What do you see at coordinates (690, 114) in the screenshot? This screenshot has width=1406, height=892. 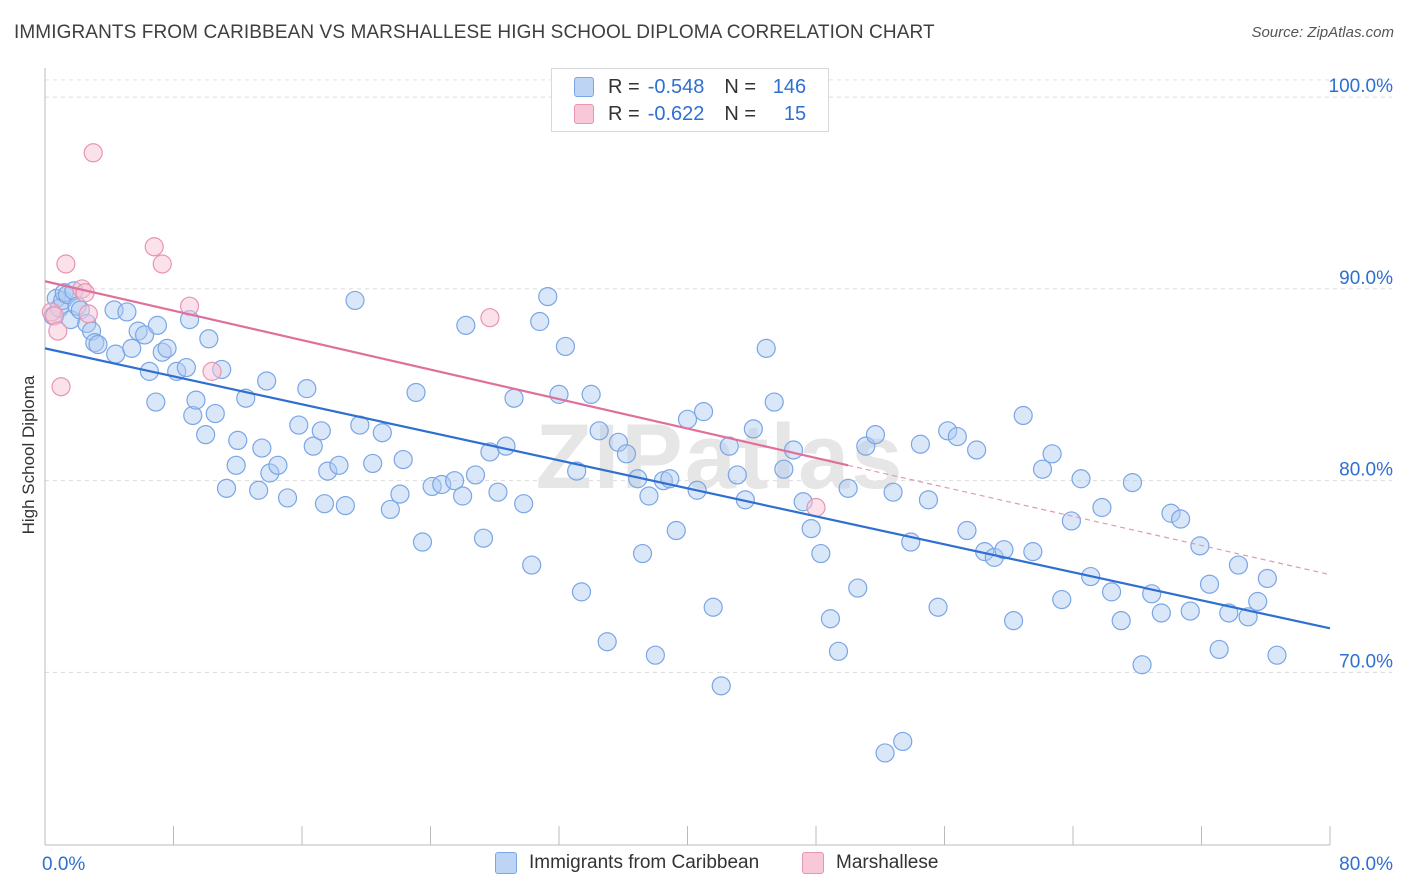 I see `legend-row-marshallese: R = -0.622 N = 15` at bounding box center [690, 114].